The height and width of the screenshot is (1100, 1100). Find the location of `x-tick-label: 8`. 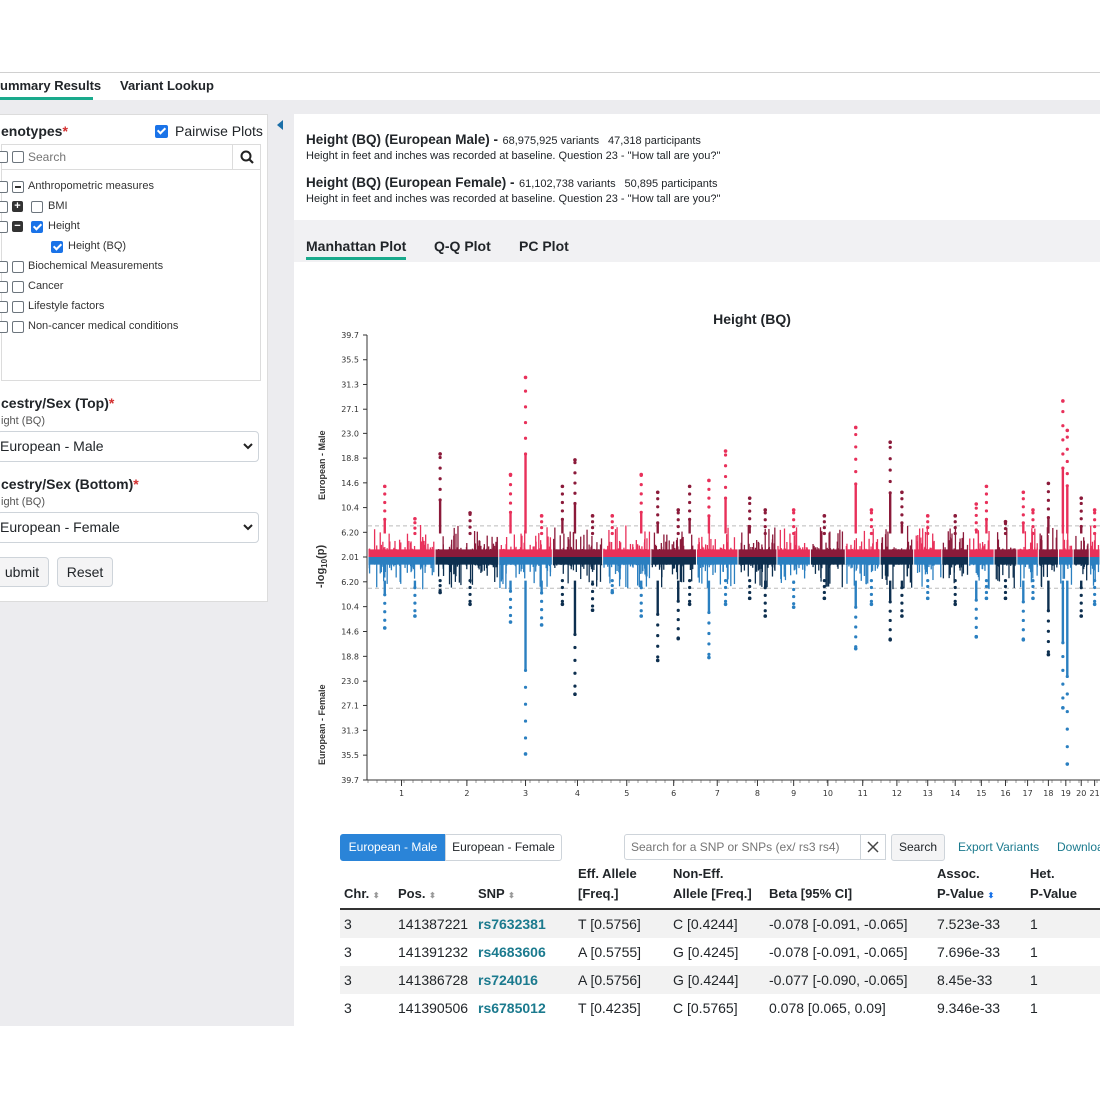

x-tick-label: 8 is located at coordinates (757, 793).